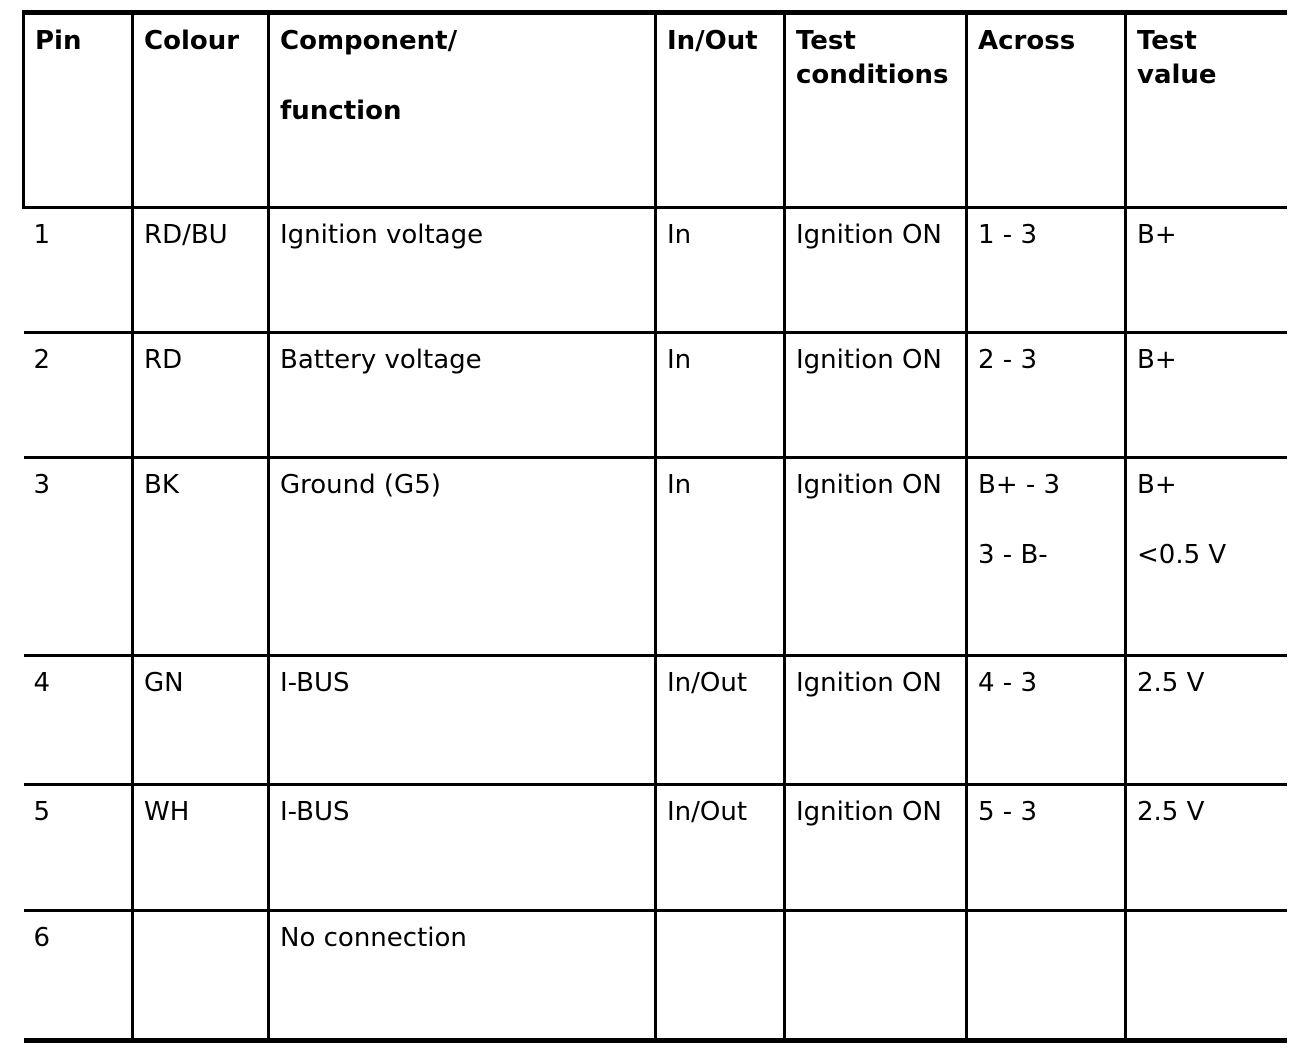 Image resolution: width=1312 pixels, height=1054 pixels. What do you see at coordinates (78, 557) in the screenshot?
I see `cell-pin: 3` at bounding box center [78, 557].